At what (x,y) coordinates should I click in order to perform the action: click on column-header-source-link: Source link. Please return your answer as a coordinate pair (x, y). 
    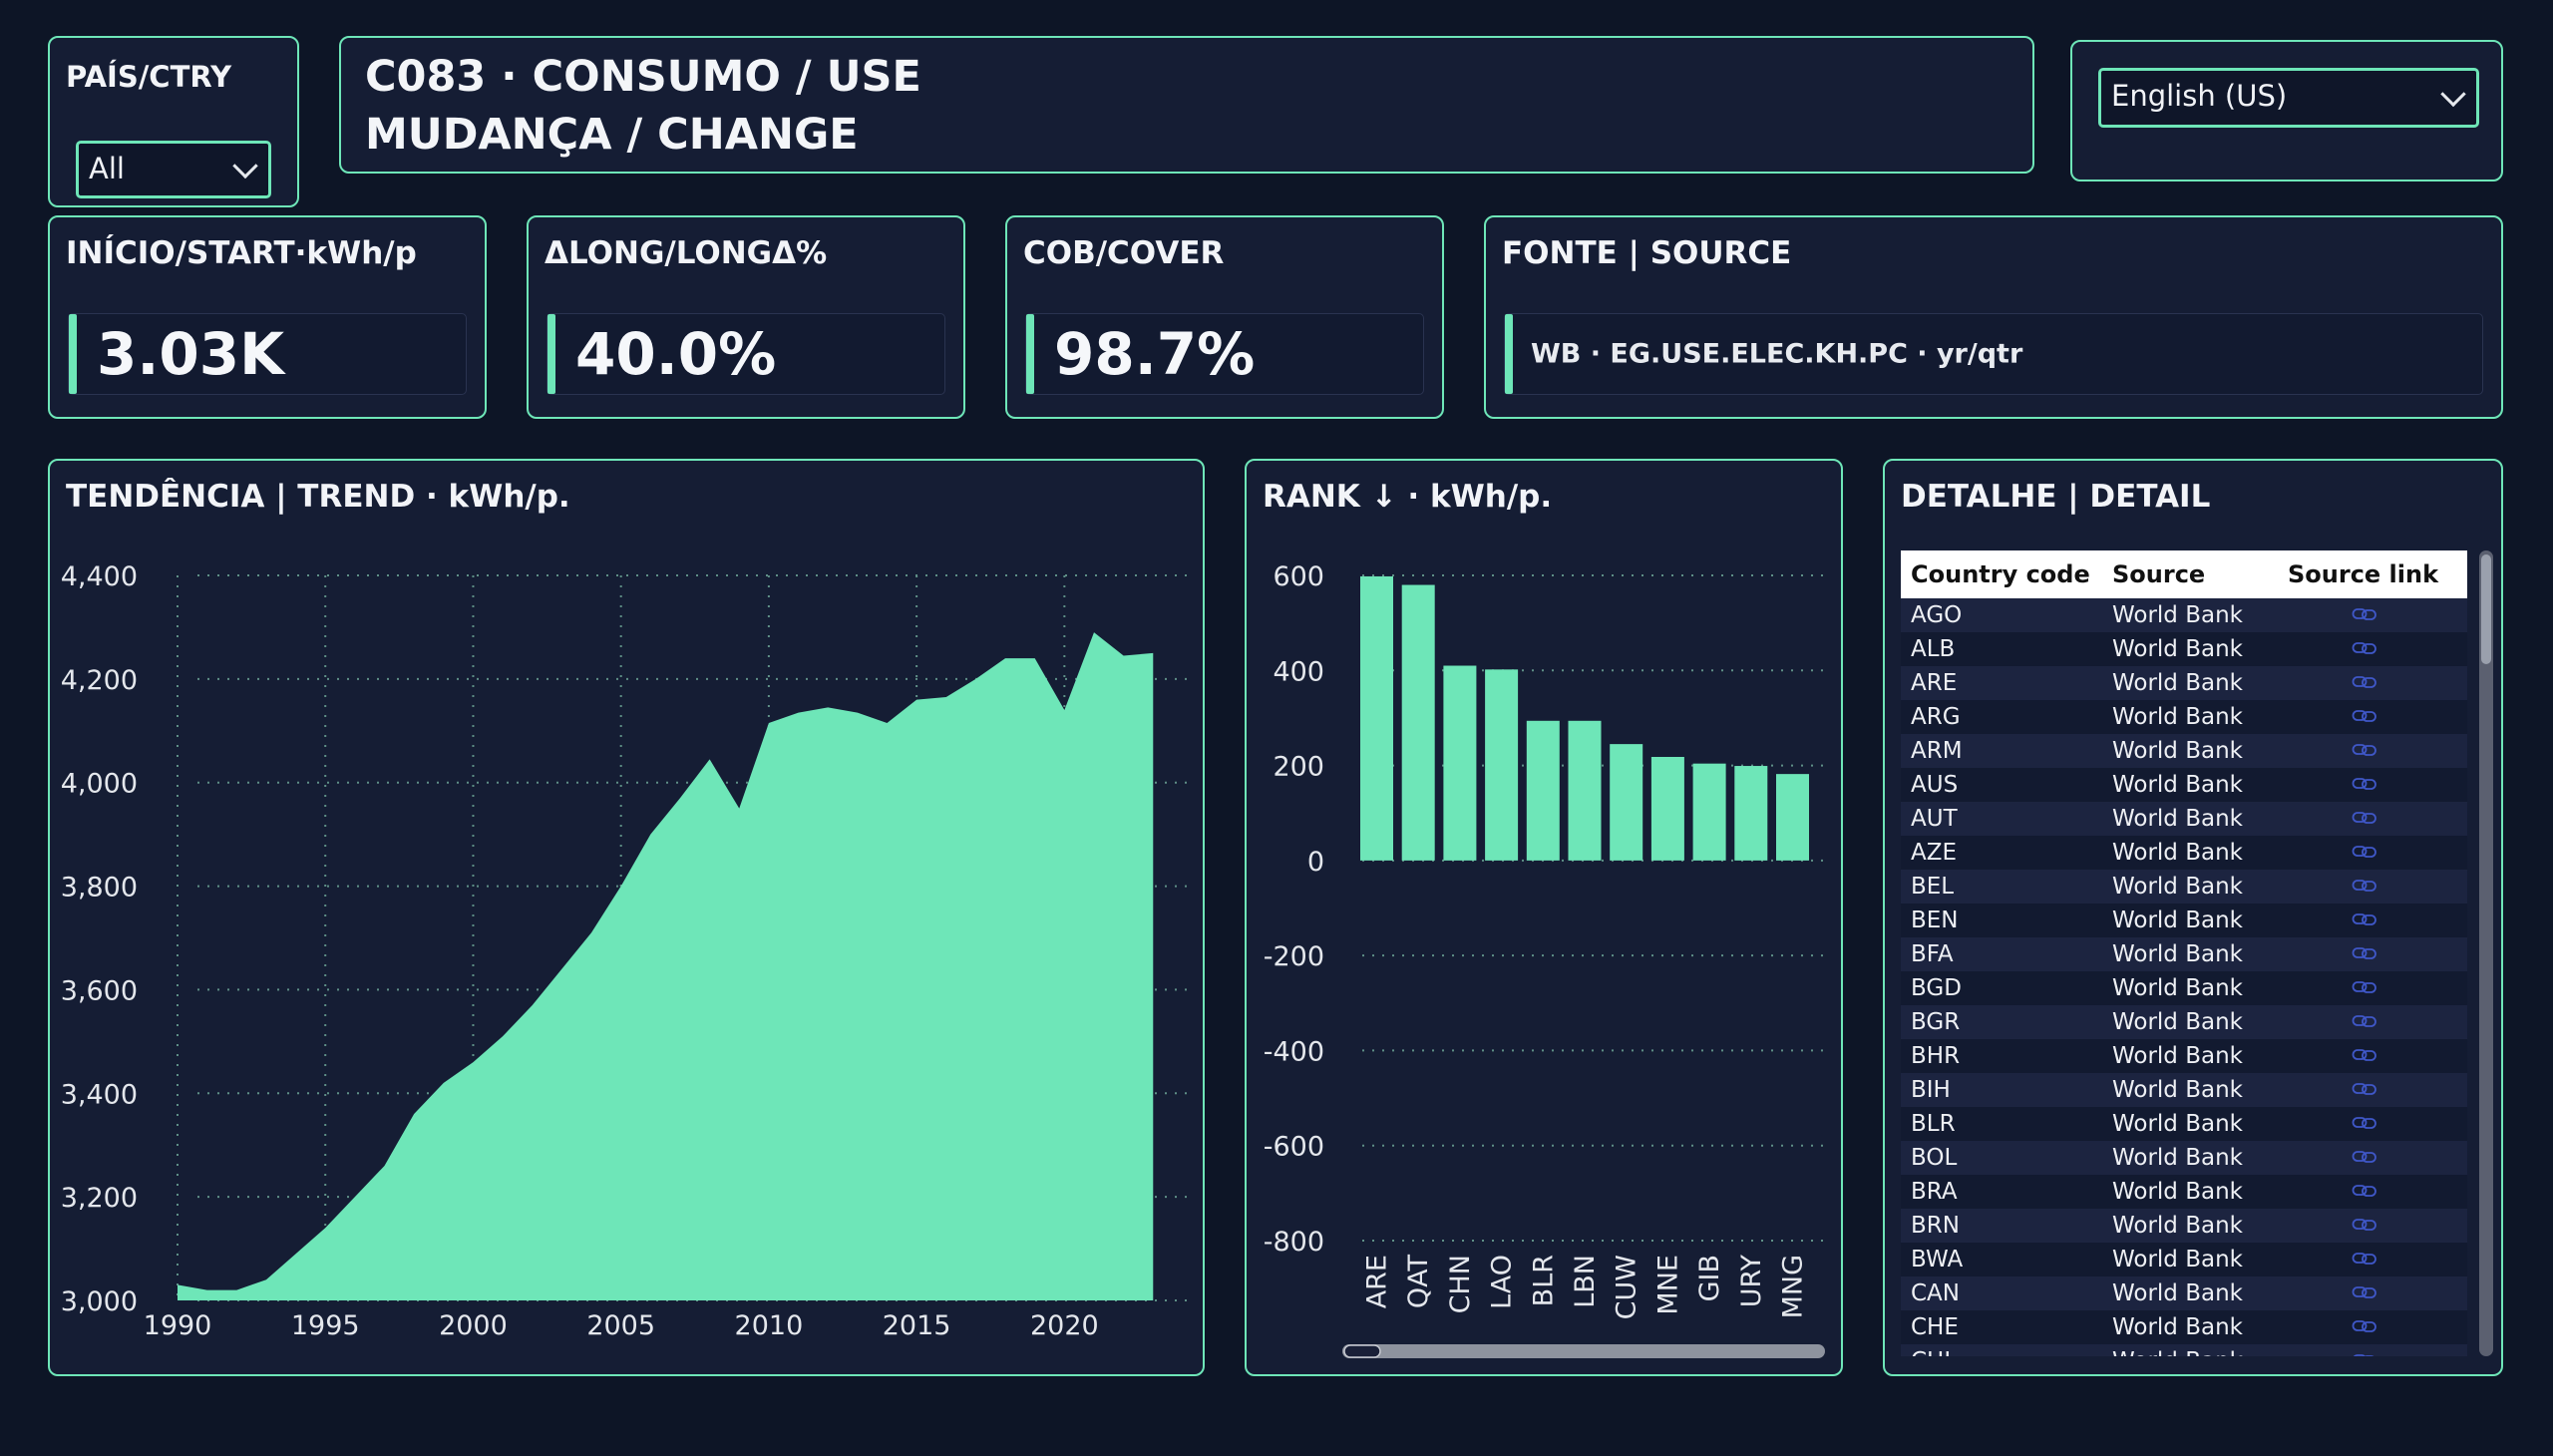
    Looking at the image, I should click on (2364, 574).